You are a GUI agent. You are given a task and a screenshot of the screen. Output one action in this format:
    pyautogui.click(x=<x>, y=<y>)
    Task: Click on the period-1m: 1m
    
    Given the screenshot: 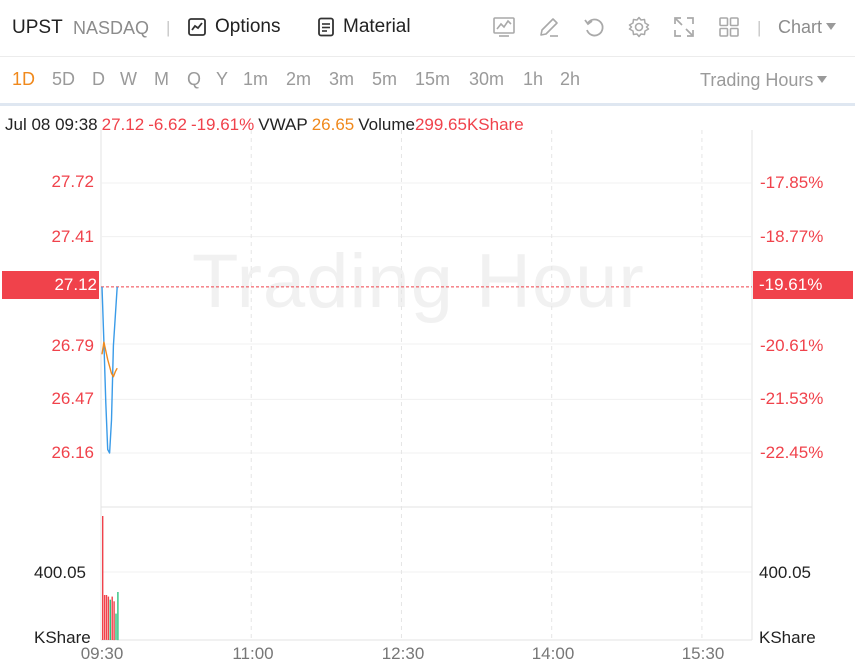 What is the action you would take?
    pyautogui.click(x=256, y=79)
    